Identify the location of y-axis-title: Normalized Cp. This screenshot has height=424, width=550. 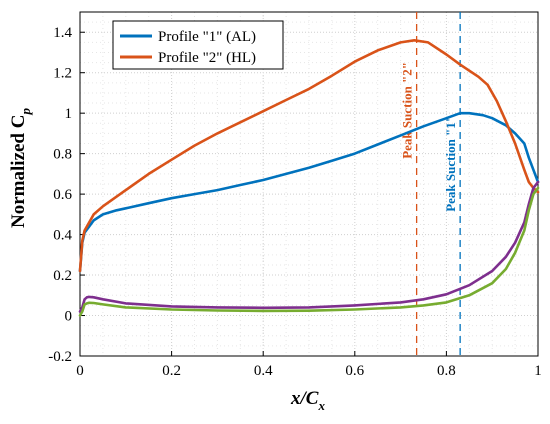
(20, 168).